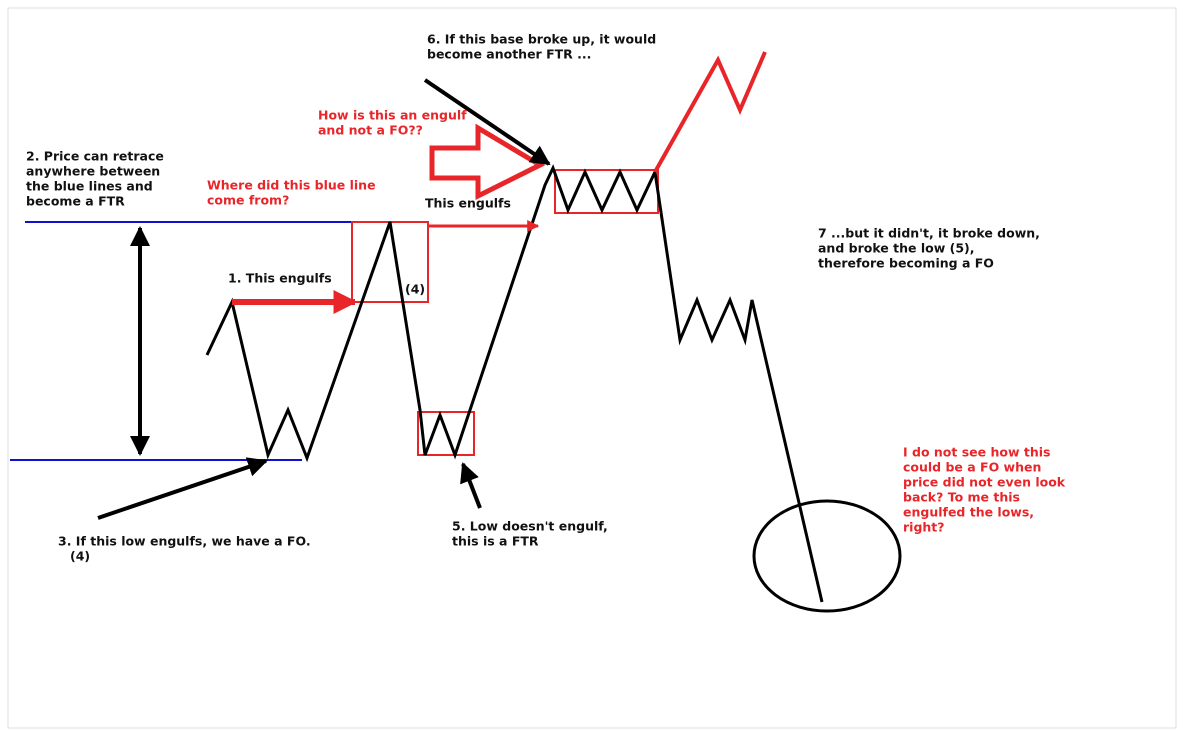 The width and height of the screenshot is (1184, 731). Describe the element at coordinates (495, 541) in the screenshot. I see `annotation-line: this is a FTR` at that location.